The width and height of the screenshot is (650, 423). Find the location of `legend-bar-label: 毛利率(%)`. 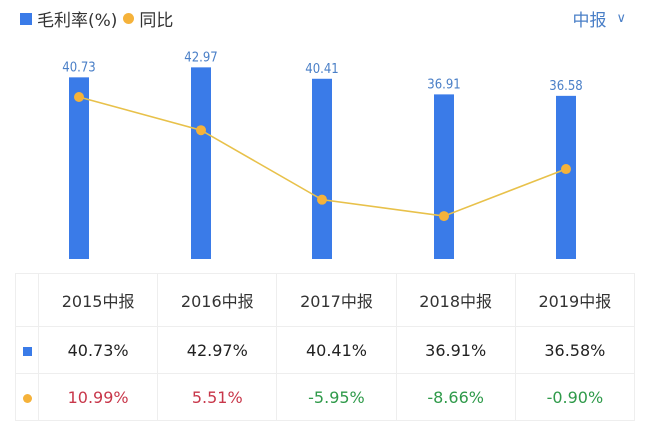

legend-bar-label: 毛利率(%) is located at coordinates (77, 21).